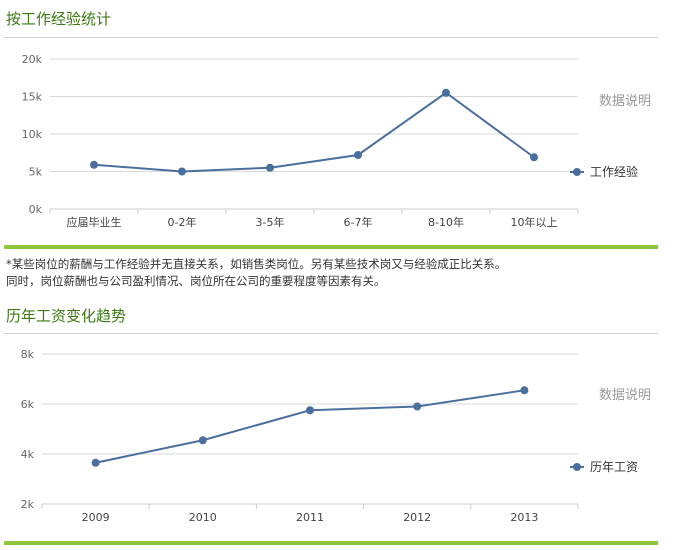  What do you see at coordinates (446, 222) in the screenshot?
I see `x-tick-label: 8-10年` at bounding box center [446, 222].